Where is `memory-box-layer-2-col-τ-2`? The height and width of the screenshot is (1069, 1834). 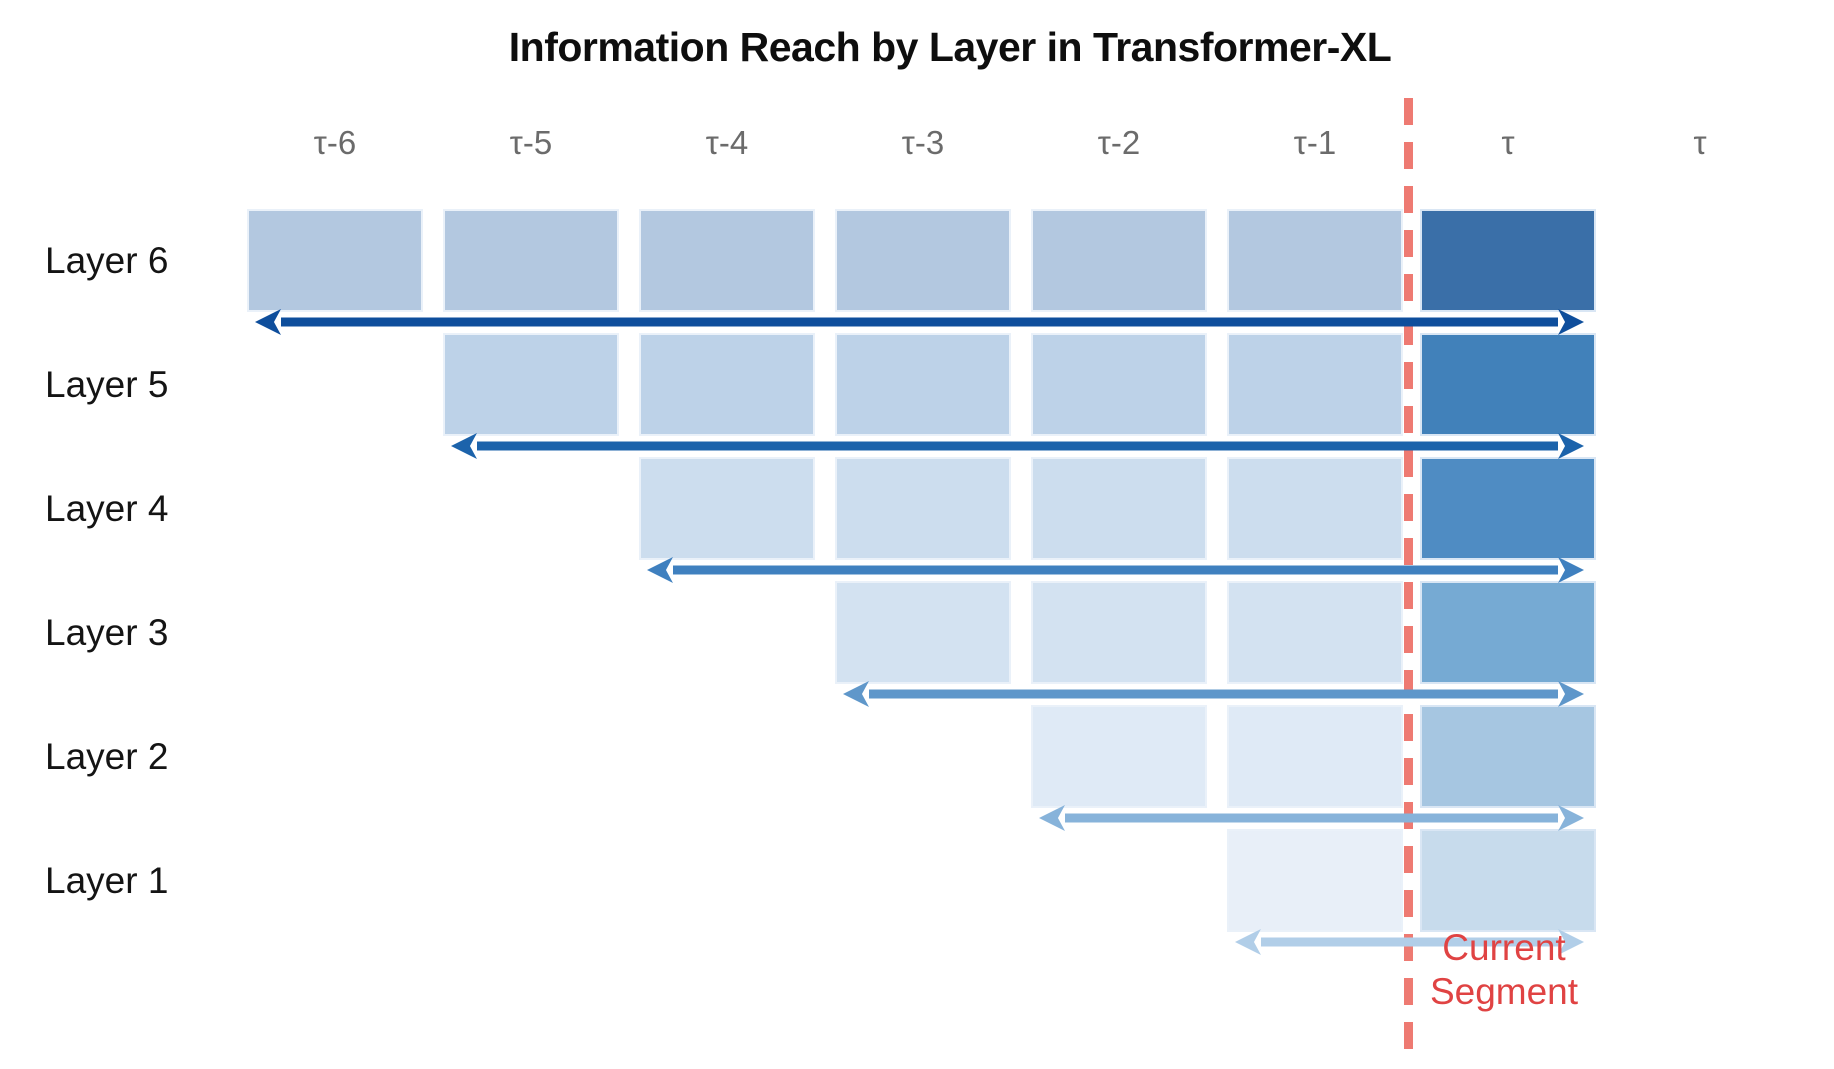 memory-box-layer-2-col-τ-2 is located at coordinates (1119, 756).